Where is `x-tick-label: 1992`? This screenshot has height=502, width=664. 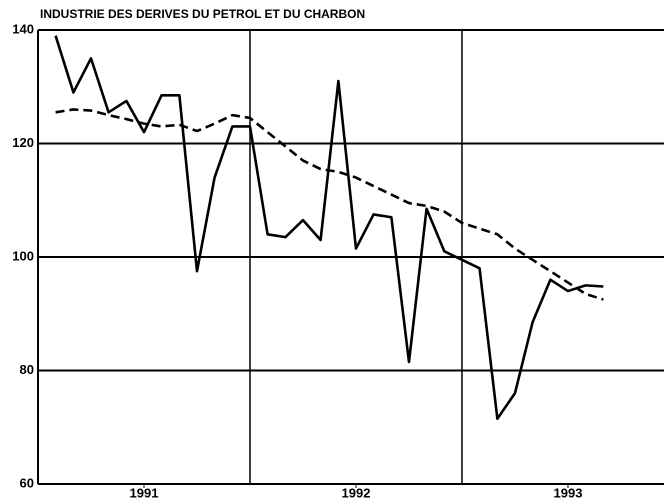
x-tick-label: 1992 is located at coordinates (356, 492).